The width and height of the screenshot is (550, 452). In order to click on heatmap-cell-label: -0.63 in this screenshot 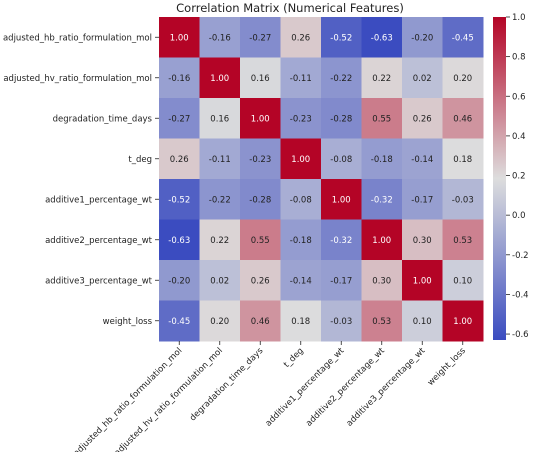, I will do `click(179, 241)`.